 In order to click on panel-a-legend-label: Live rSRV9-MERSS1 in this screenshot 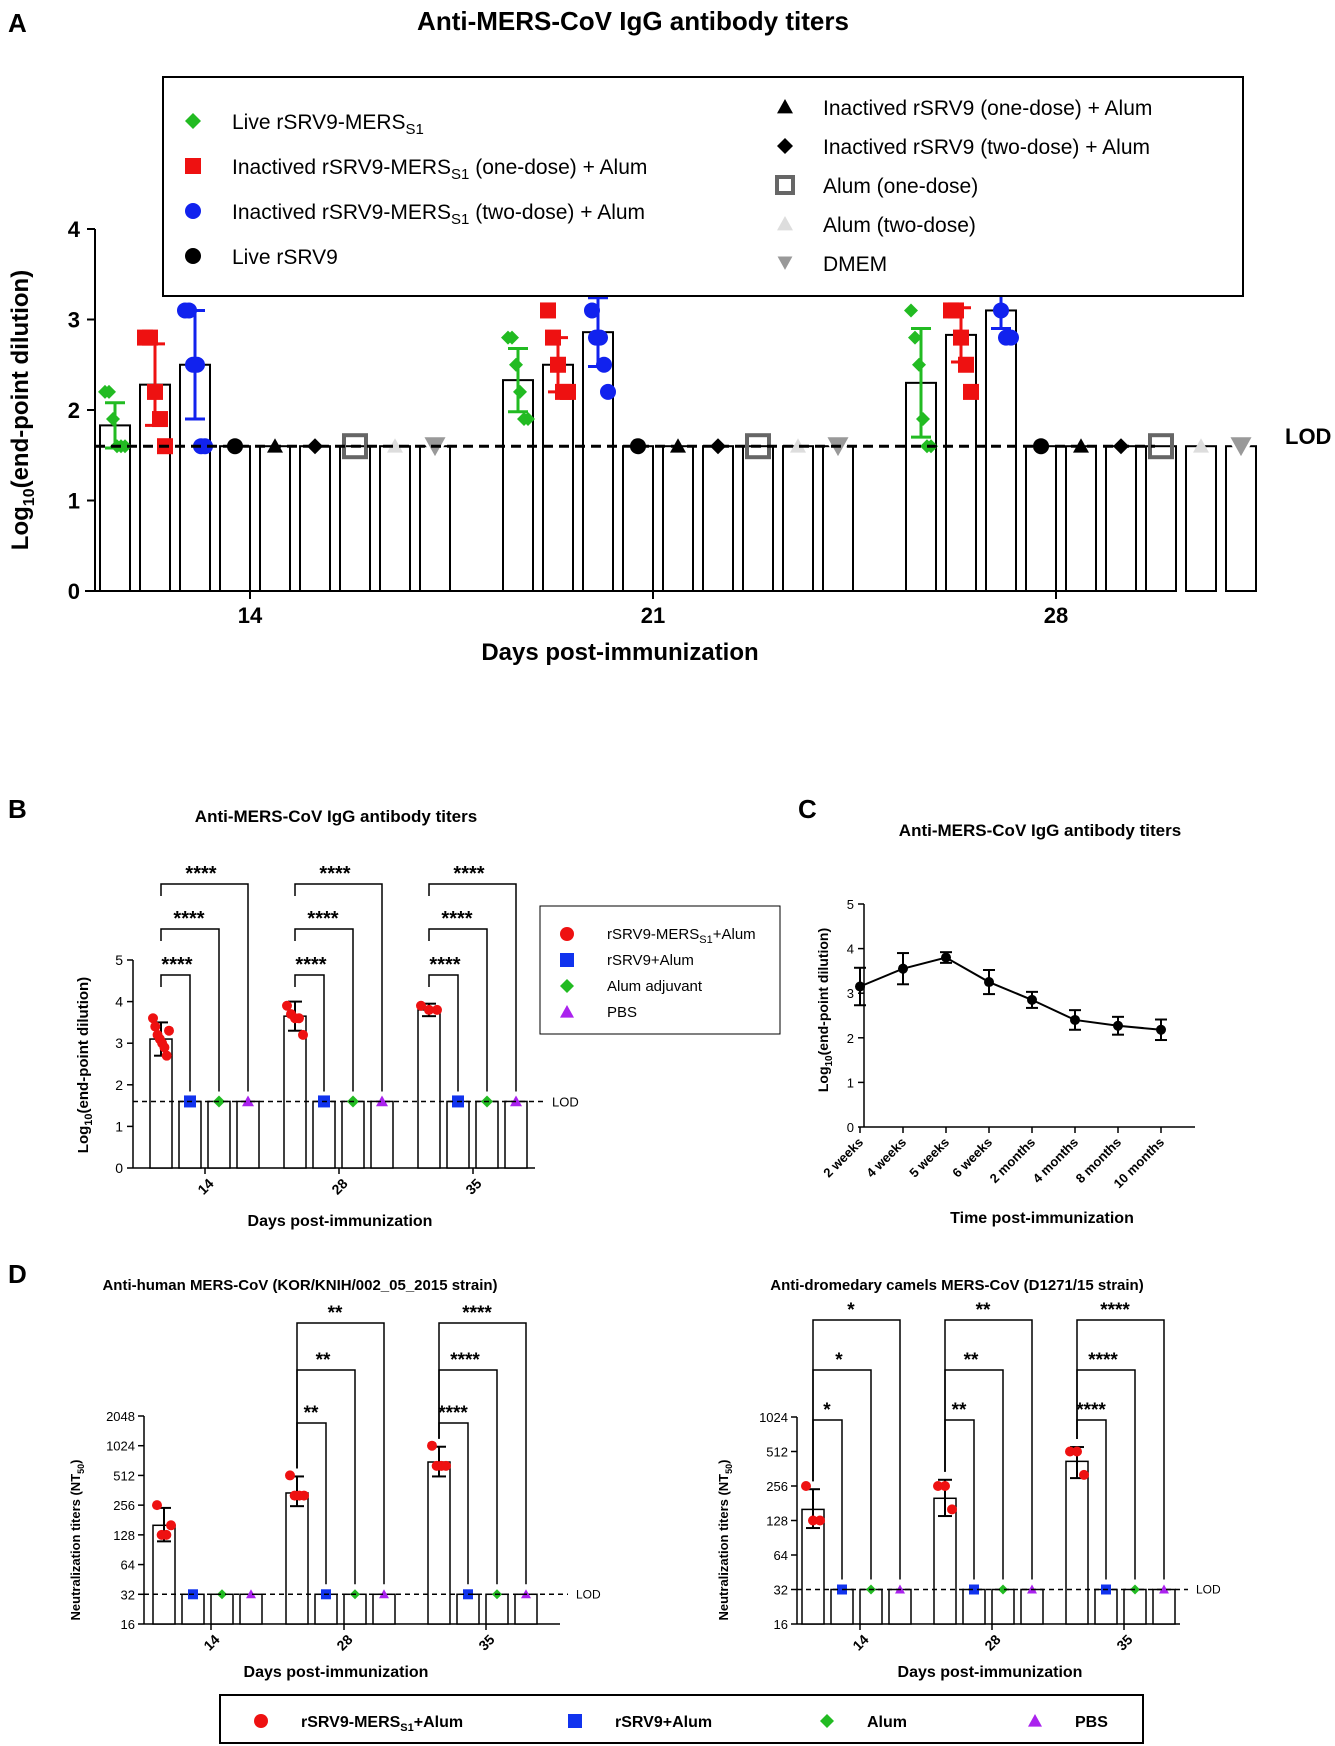, I will do `click(328, 124)`.